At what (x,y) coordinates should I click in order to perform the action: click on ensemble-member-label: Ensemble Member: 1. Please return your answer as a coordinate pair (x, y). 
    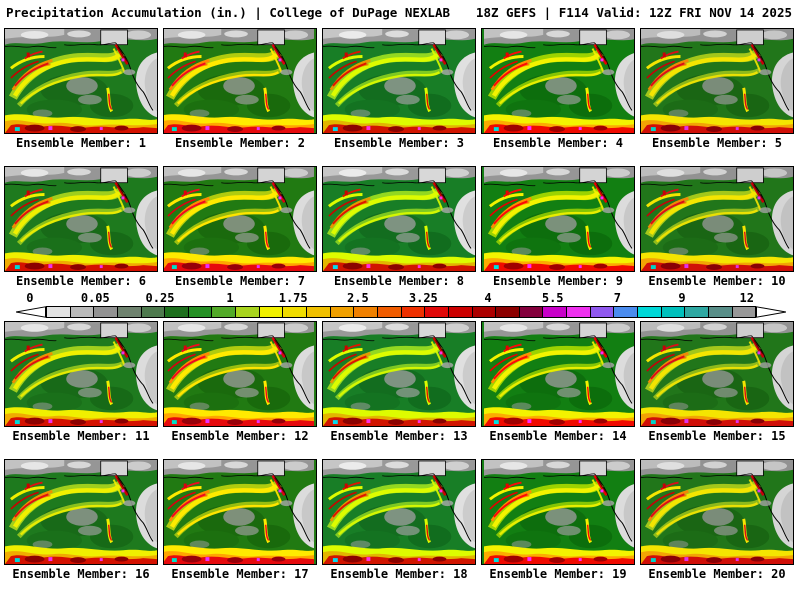
    Looking at the image, I should click on (81, 143).